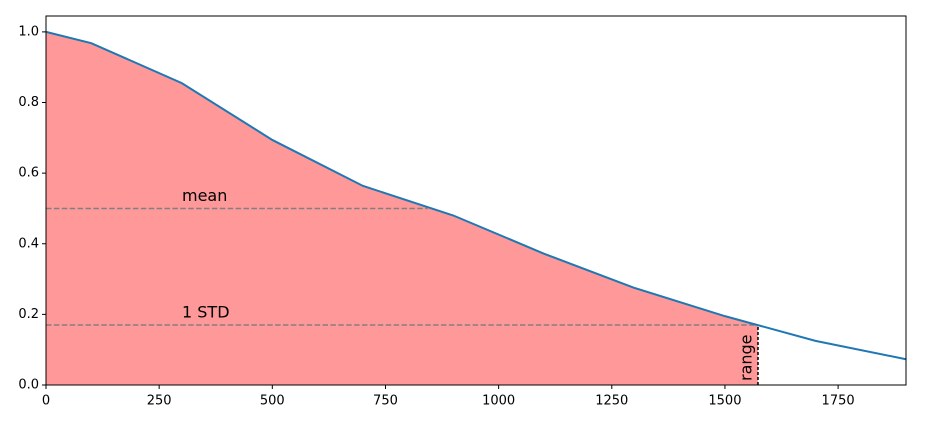  Describe the element at coordinates (724, 401) in the screenshot. I see `x-tick-label: 1500` at that location.